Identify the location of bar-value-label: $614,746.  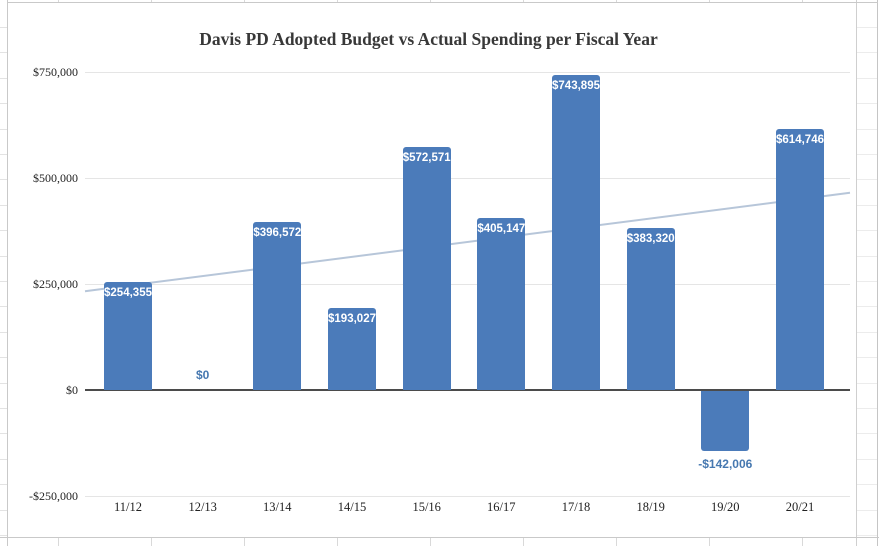
(800, 140).